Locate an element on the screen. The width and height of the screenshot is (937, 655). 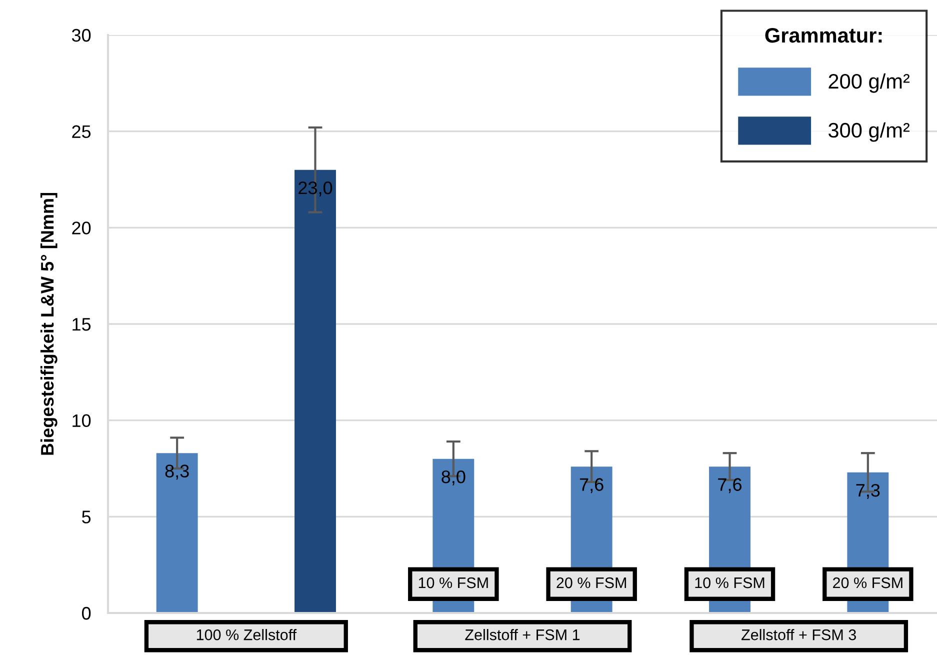
legend-title: Grammatur: is located at coordinates (823, 35).